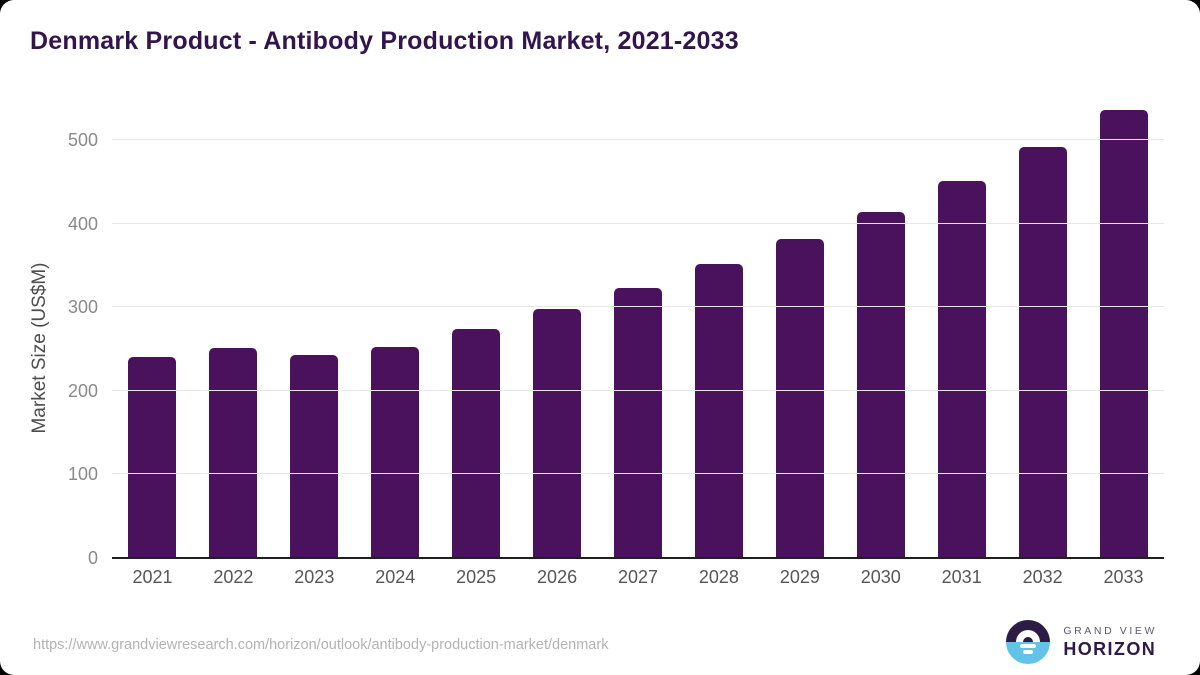  I want to click on horizon-sun-icon, so click(1028, 642).